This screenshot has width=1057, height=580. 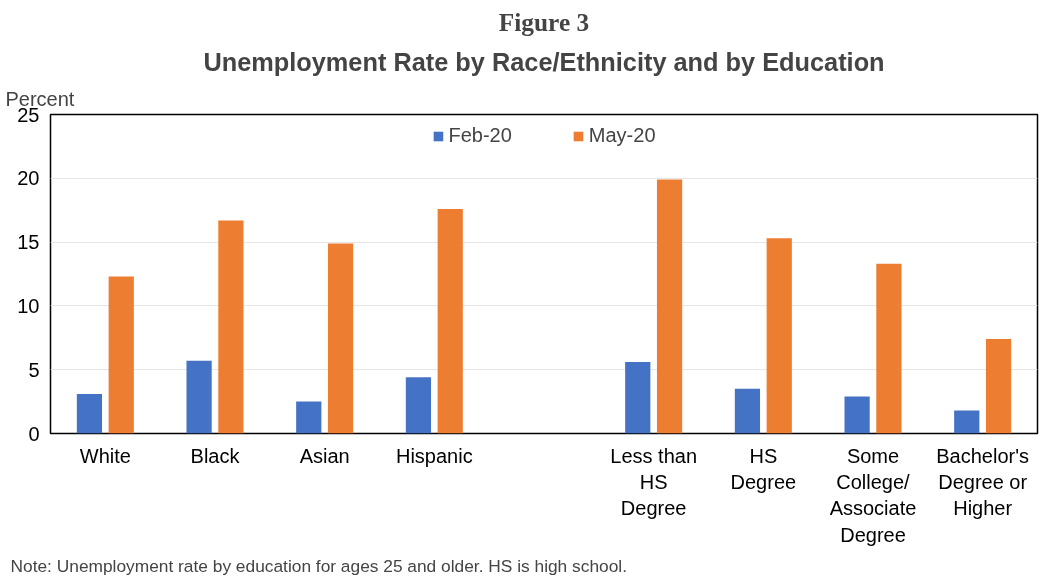 What do you see at coordinates (34, 369) in the screenshot?
I see `y-tick-label: 5` at bounding box center [34, 369].